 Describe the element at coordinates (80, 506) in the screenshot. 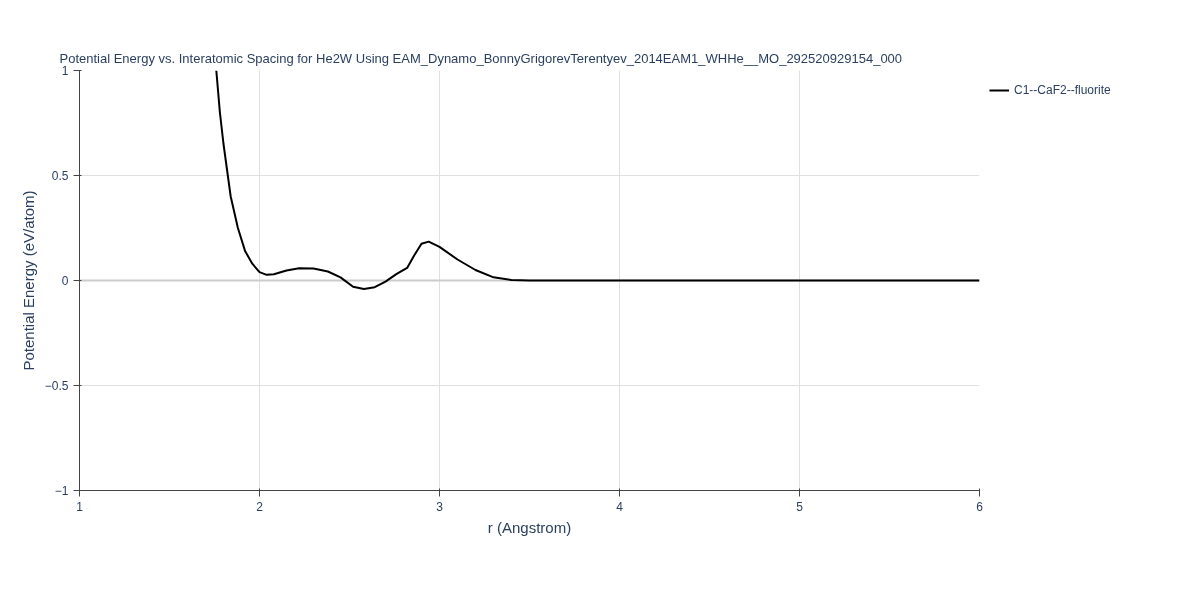

I see `x-tick-label: 1` at that location.